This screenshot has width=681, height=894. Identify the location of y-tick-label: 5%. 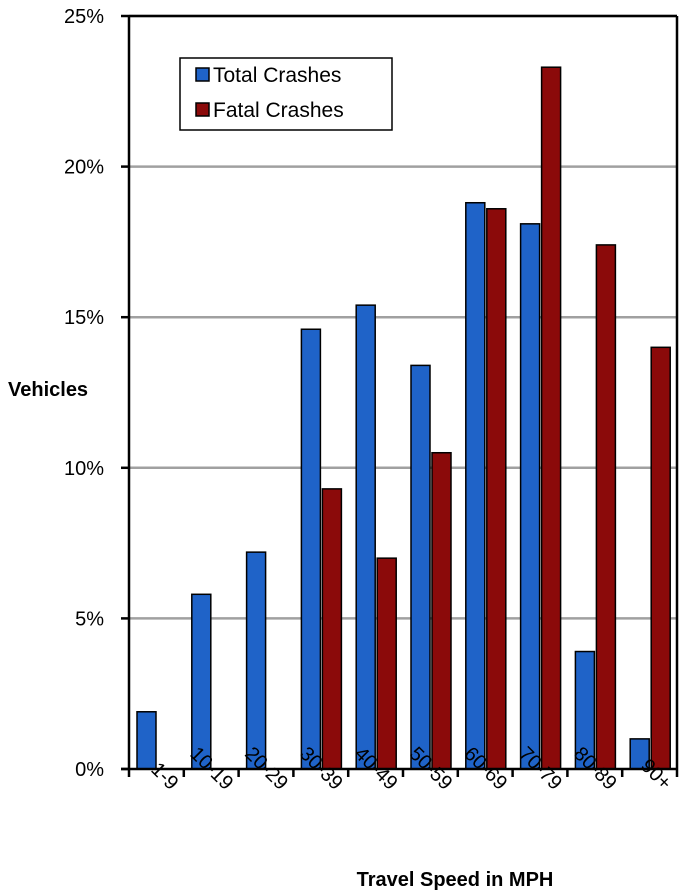
(89, 619).